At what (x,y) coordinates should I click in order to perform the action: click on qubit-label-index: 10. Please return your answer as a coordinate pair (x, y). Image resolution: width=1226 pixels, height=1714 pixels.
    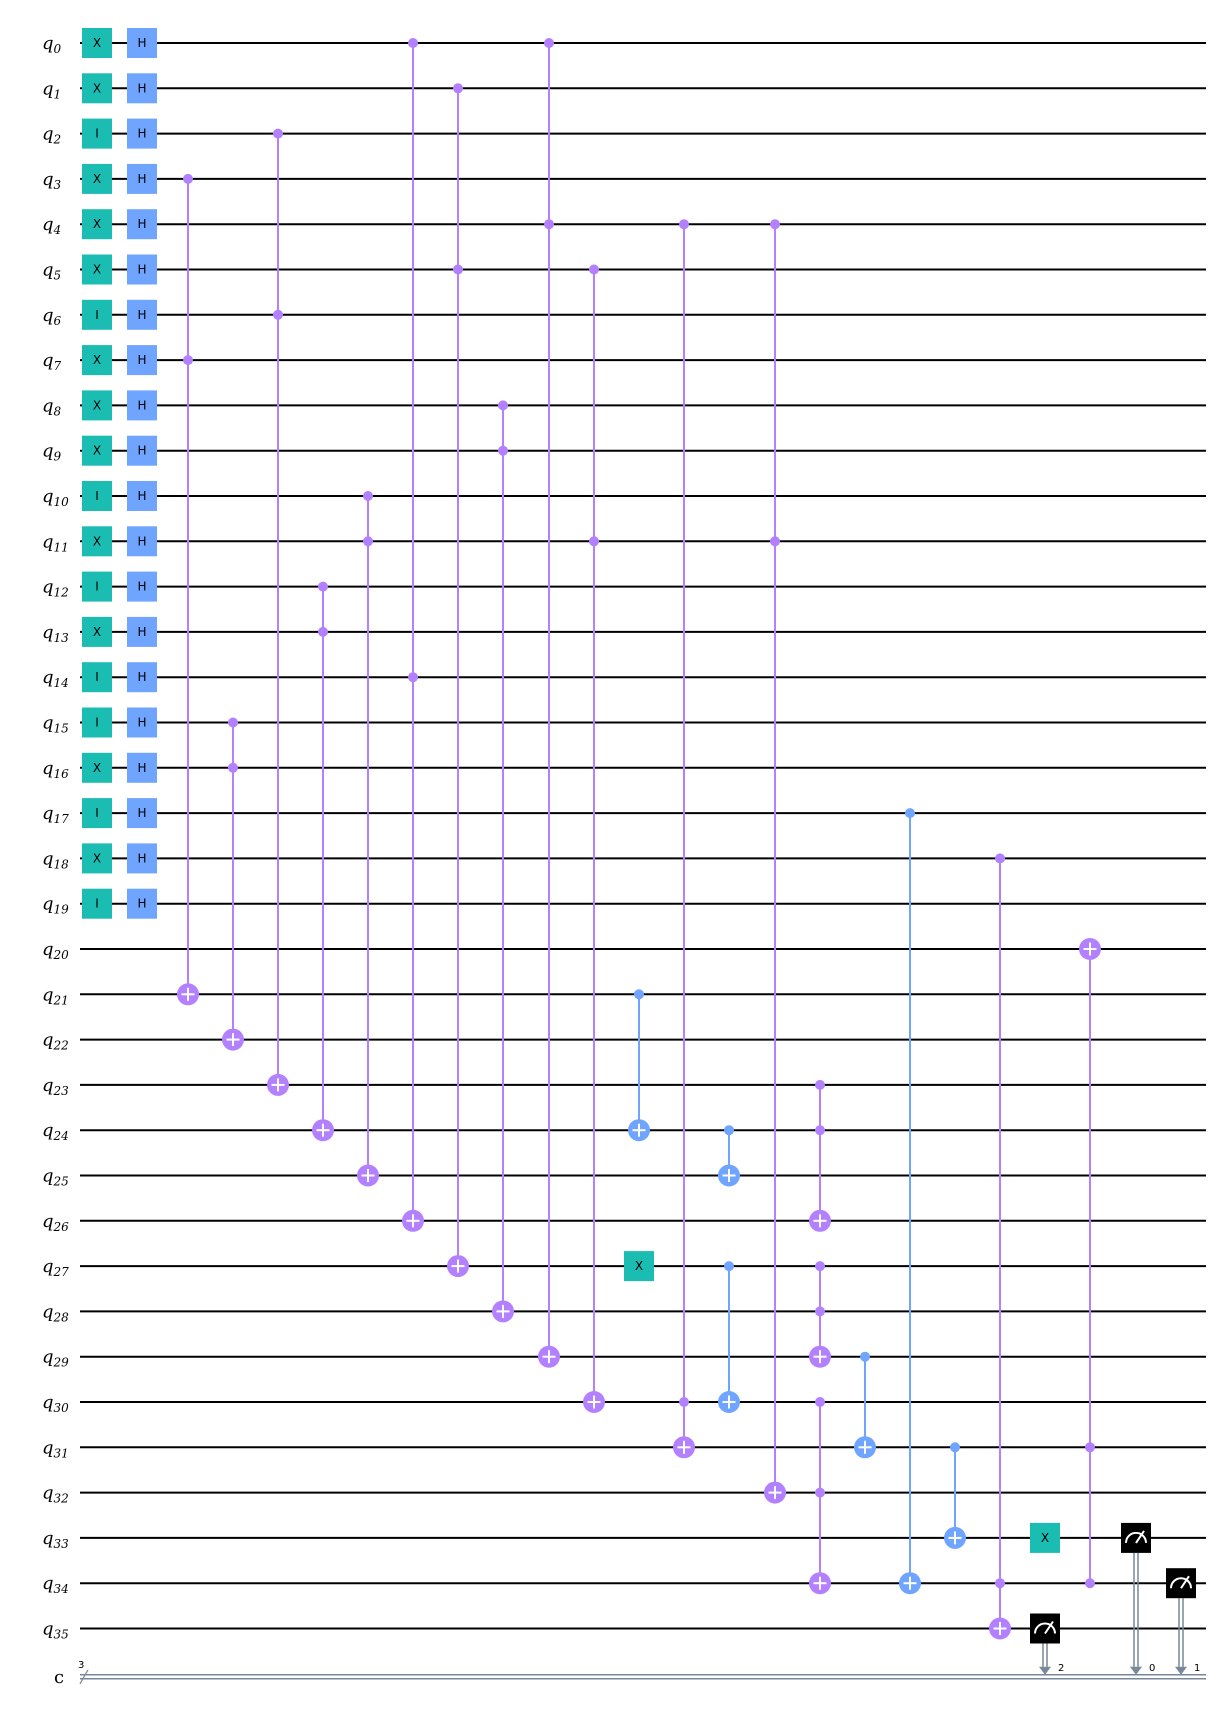
    Looking at the image, I should click on (62, 502).